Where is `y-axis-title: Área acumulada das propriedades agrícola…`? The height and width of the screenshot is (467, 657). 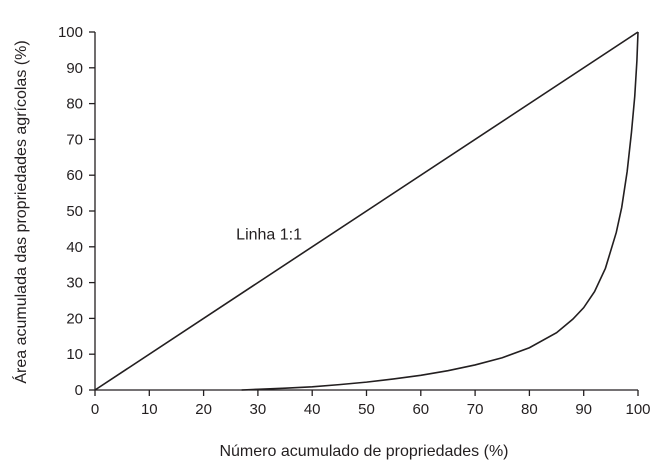
y-axis-title: Área acumulada das propriedades agrícola… is located at coordinates (20, 211).